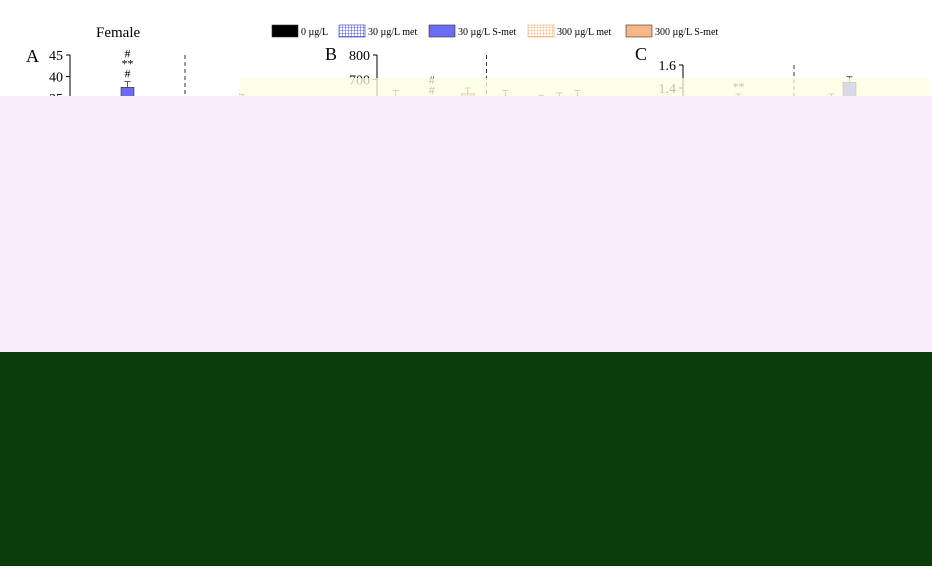  I want to click on x-tick-label-F-0: Acute exposure (2 d), so click(738, 527).